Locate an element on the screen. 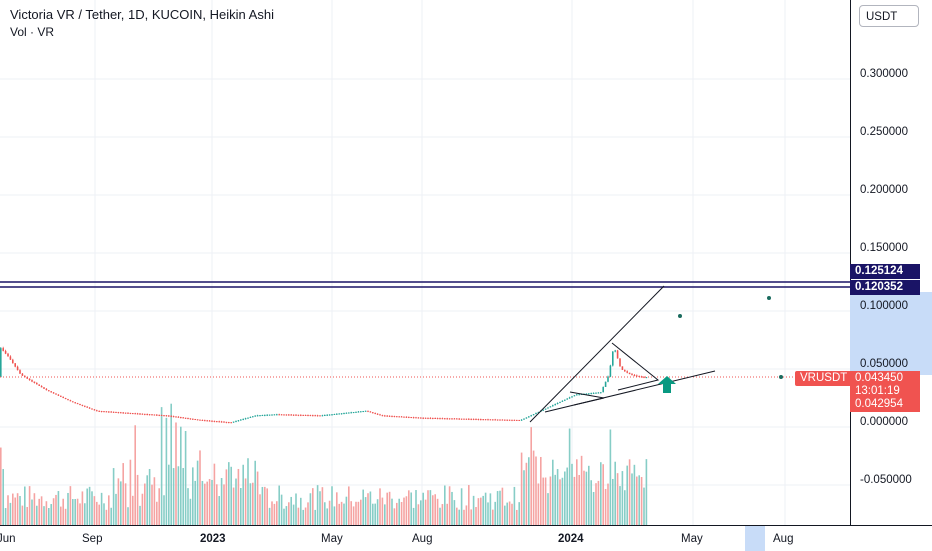 This screenshot has height=551, width=932. time-label: Jun is located at coordinates (8, 539).